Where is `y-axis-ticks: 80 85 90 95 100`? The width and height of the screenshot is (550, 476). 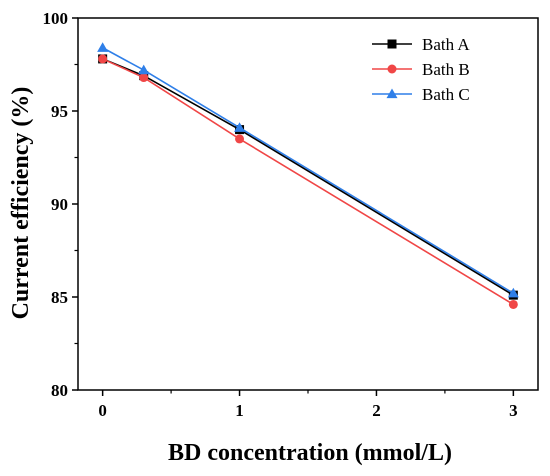
y-axis-ticks: 80 85 90 95 100 is located at coordinates (60, 204).